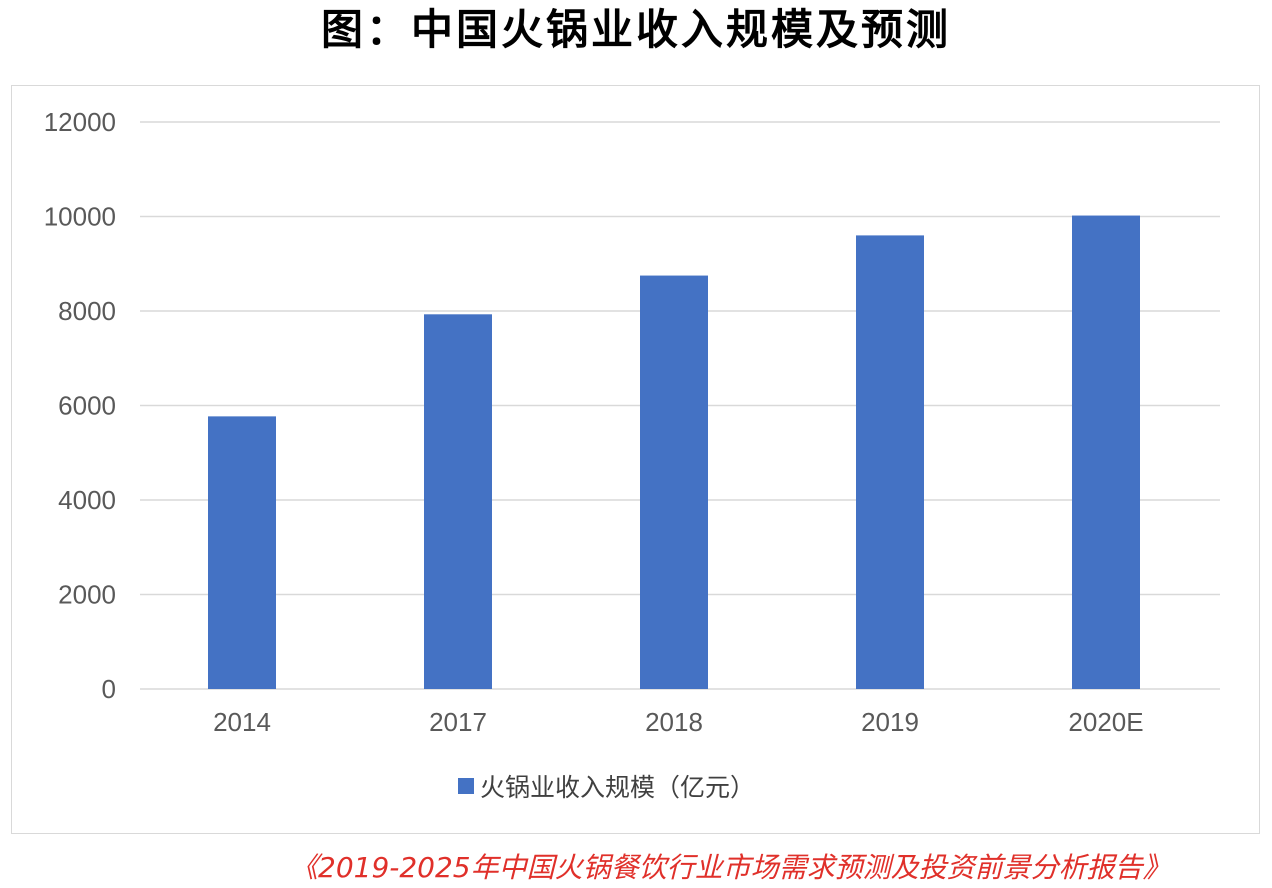  Describe the element at coordinates (674, 482) in the screenshot. I see `bar-2018` at that location.